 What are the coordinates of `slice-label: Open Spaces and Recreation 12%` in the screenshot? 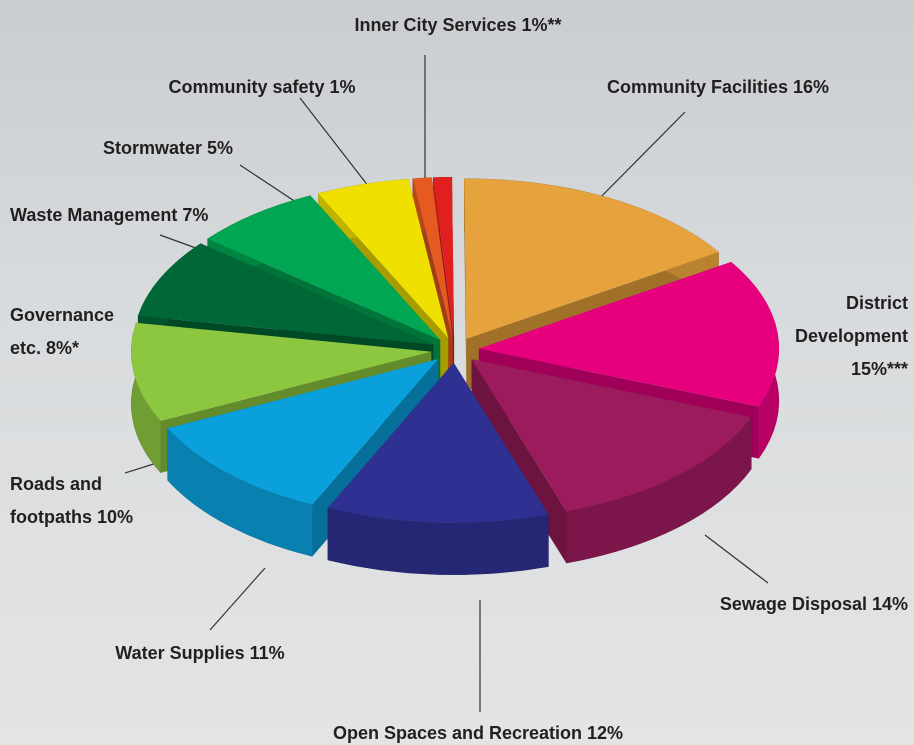 It's located at (478, 733).